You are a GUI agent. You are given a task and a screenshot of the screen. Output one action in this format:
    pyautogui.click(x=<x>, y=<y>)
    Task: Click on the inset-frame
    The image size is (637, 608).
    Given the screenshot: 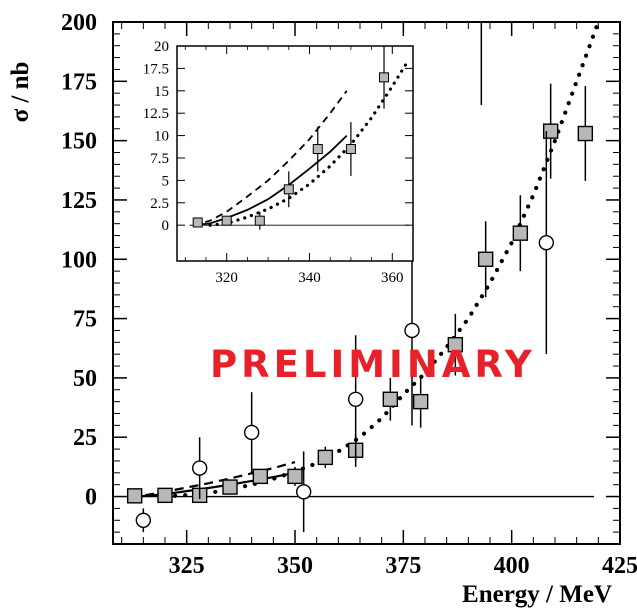 What is the action you would take?
    pyautogui.click(x=295, y=153)
    